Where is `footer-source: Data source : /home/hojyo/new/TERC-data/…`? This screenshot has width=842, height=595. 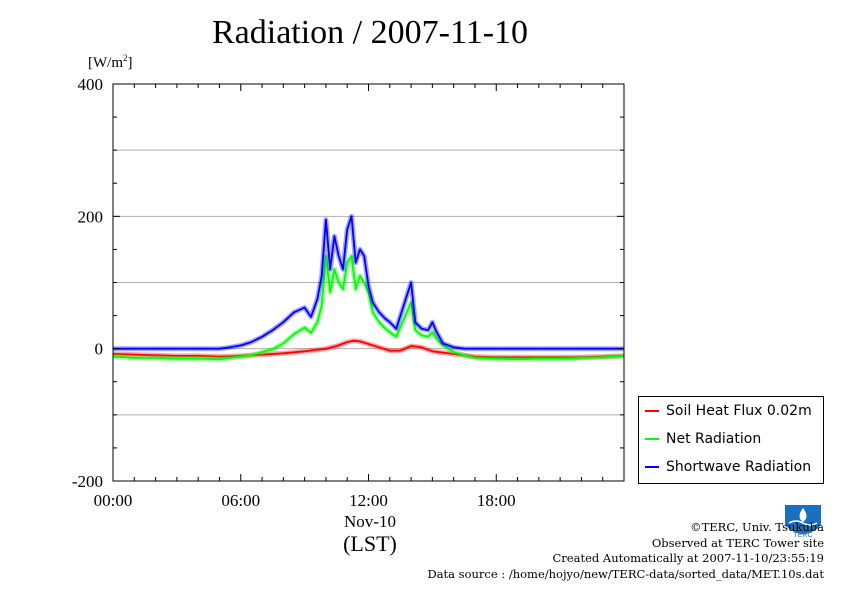 footer-source: Data source : /home/hojyo/new/TERC-data/… is located at coordinates (625, 573).